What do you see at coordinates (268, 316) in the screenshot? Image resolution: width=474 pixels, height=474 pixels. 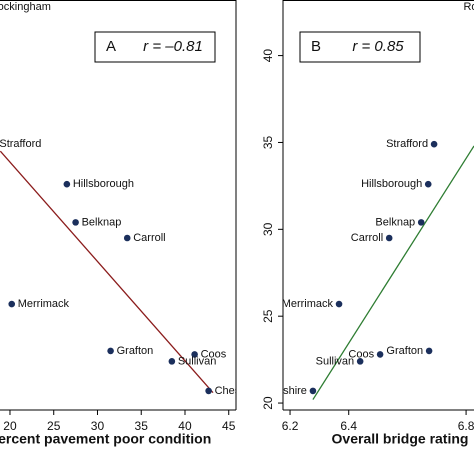 I see `y-tick-label: 25` at bounding box center [268, 316].